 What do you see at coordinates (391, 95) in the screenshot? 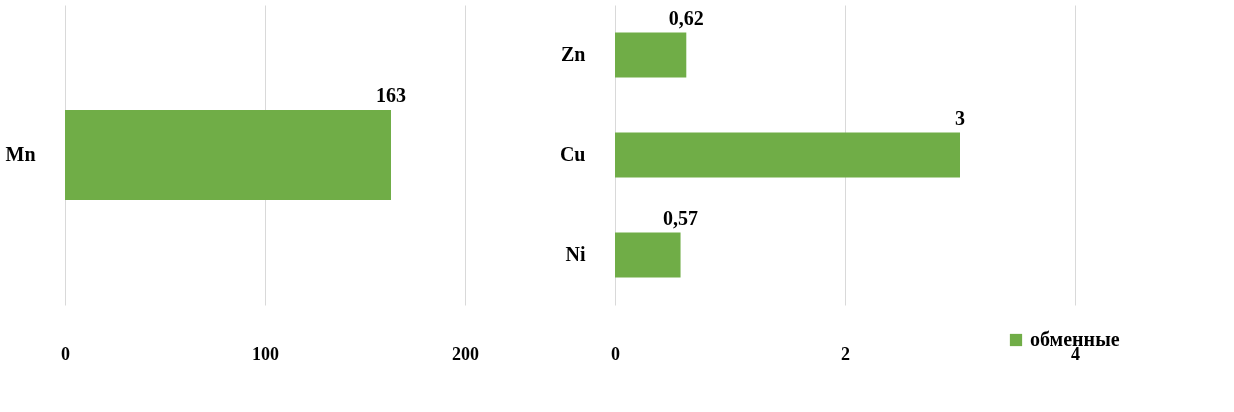
I see `data-label: 163` at bounding box center [391, 95].